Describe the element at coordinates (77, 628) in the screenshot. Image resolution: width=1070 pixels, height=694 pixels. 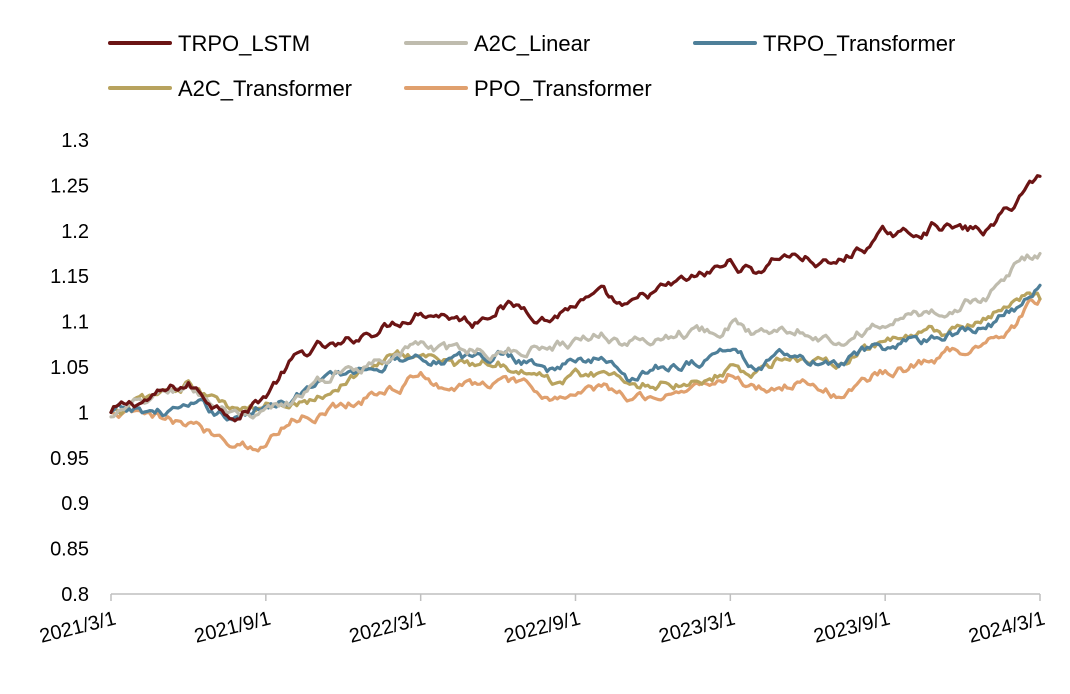
I see `x-tick-label: 2021/3/1` at that location.